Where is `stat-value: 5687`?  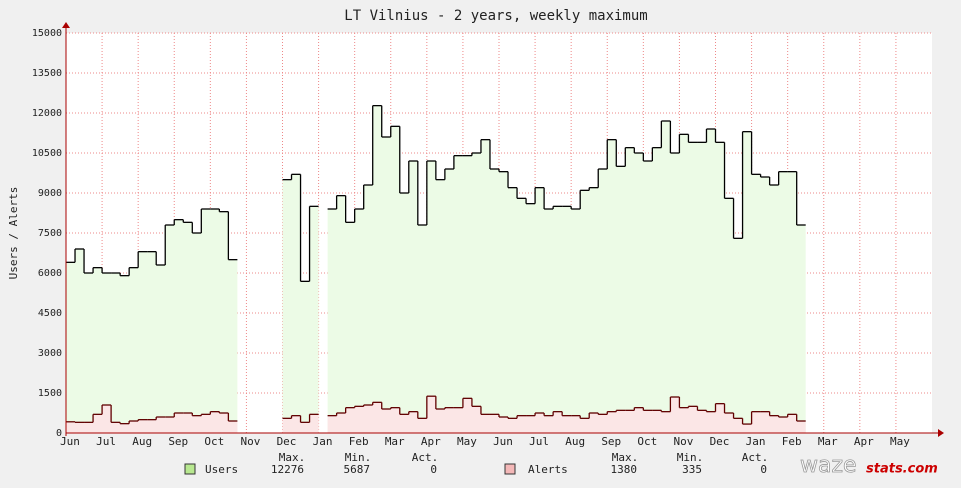 stat-value: 5687 is located at coordinates (357, 469).